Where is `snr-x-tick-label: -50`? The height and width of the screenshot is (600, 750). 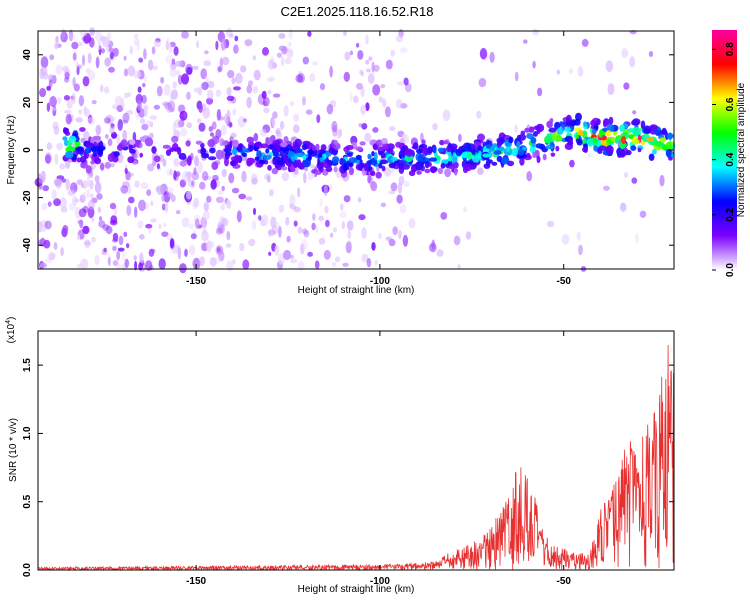
snr-x-tick-label: -50 is located at coordinates (563, 581).